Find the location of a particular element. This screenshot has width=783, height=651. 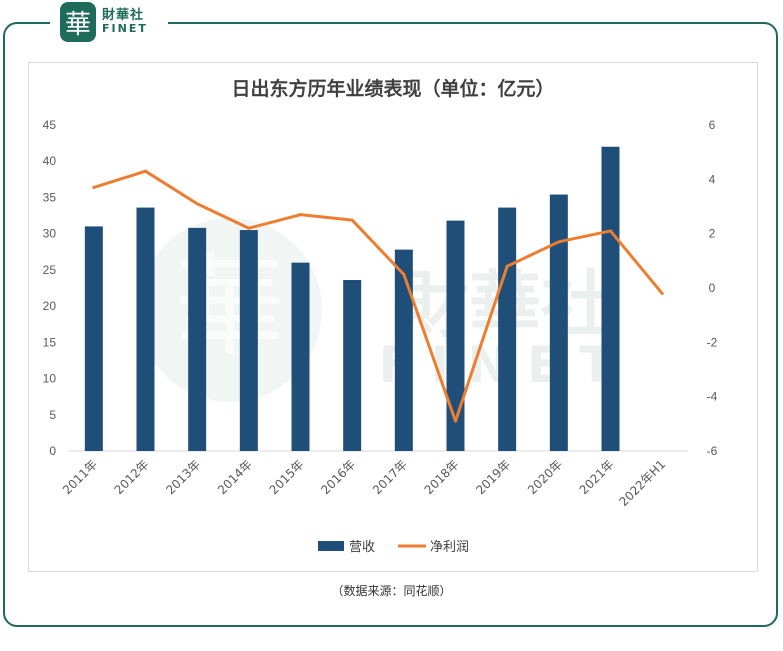

y-left-tick-label: 45 is located at coordinates (50, 125).